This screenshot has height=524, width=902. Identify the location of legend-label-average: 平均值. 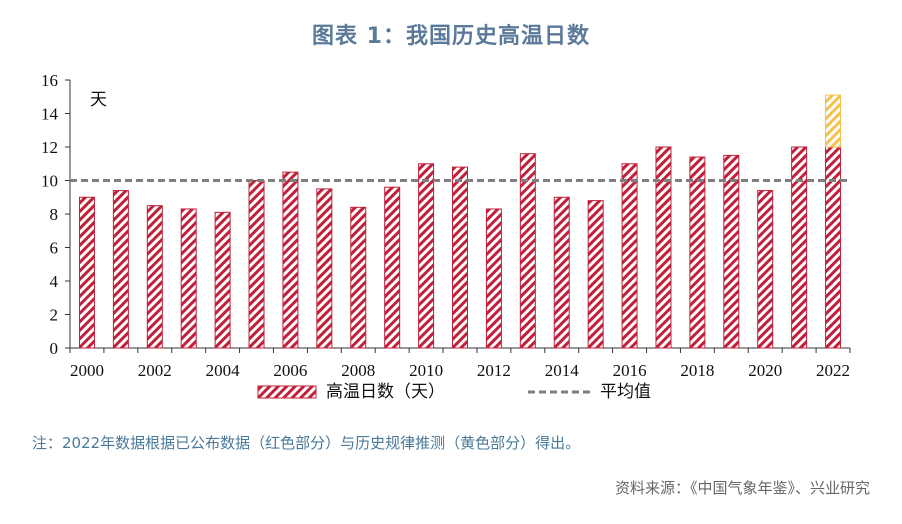
(625, 392).